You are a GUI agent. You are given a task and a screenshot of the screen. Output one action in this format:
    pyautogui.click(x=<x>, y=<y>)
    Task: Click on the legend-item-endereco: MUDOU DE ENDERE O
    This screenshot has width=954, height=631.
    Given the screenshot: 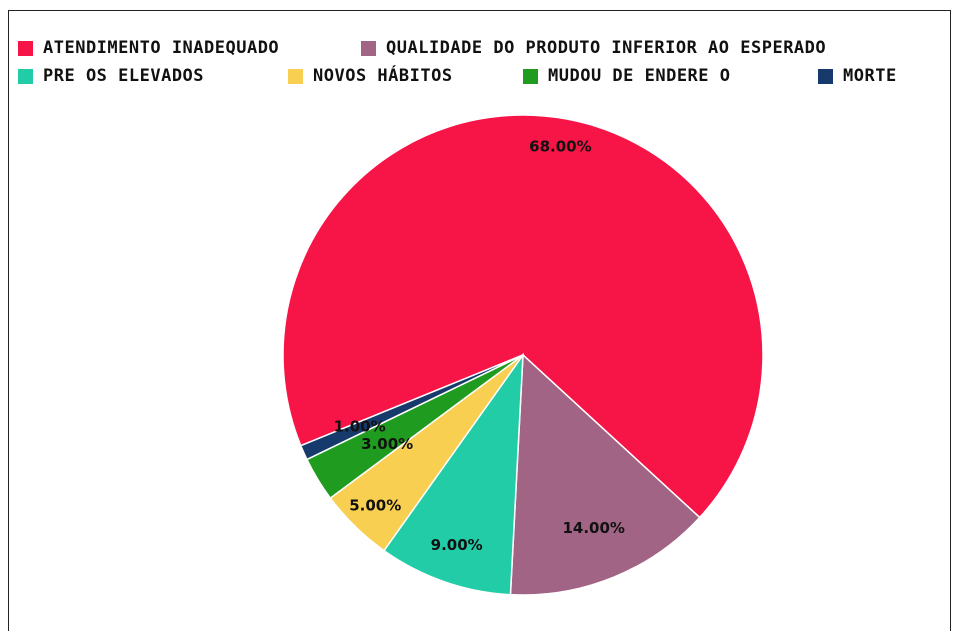 What is the action you would take?
    pyautogui.click(x=627, y=76)
    